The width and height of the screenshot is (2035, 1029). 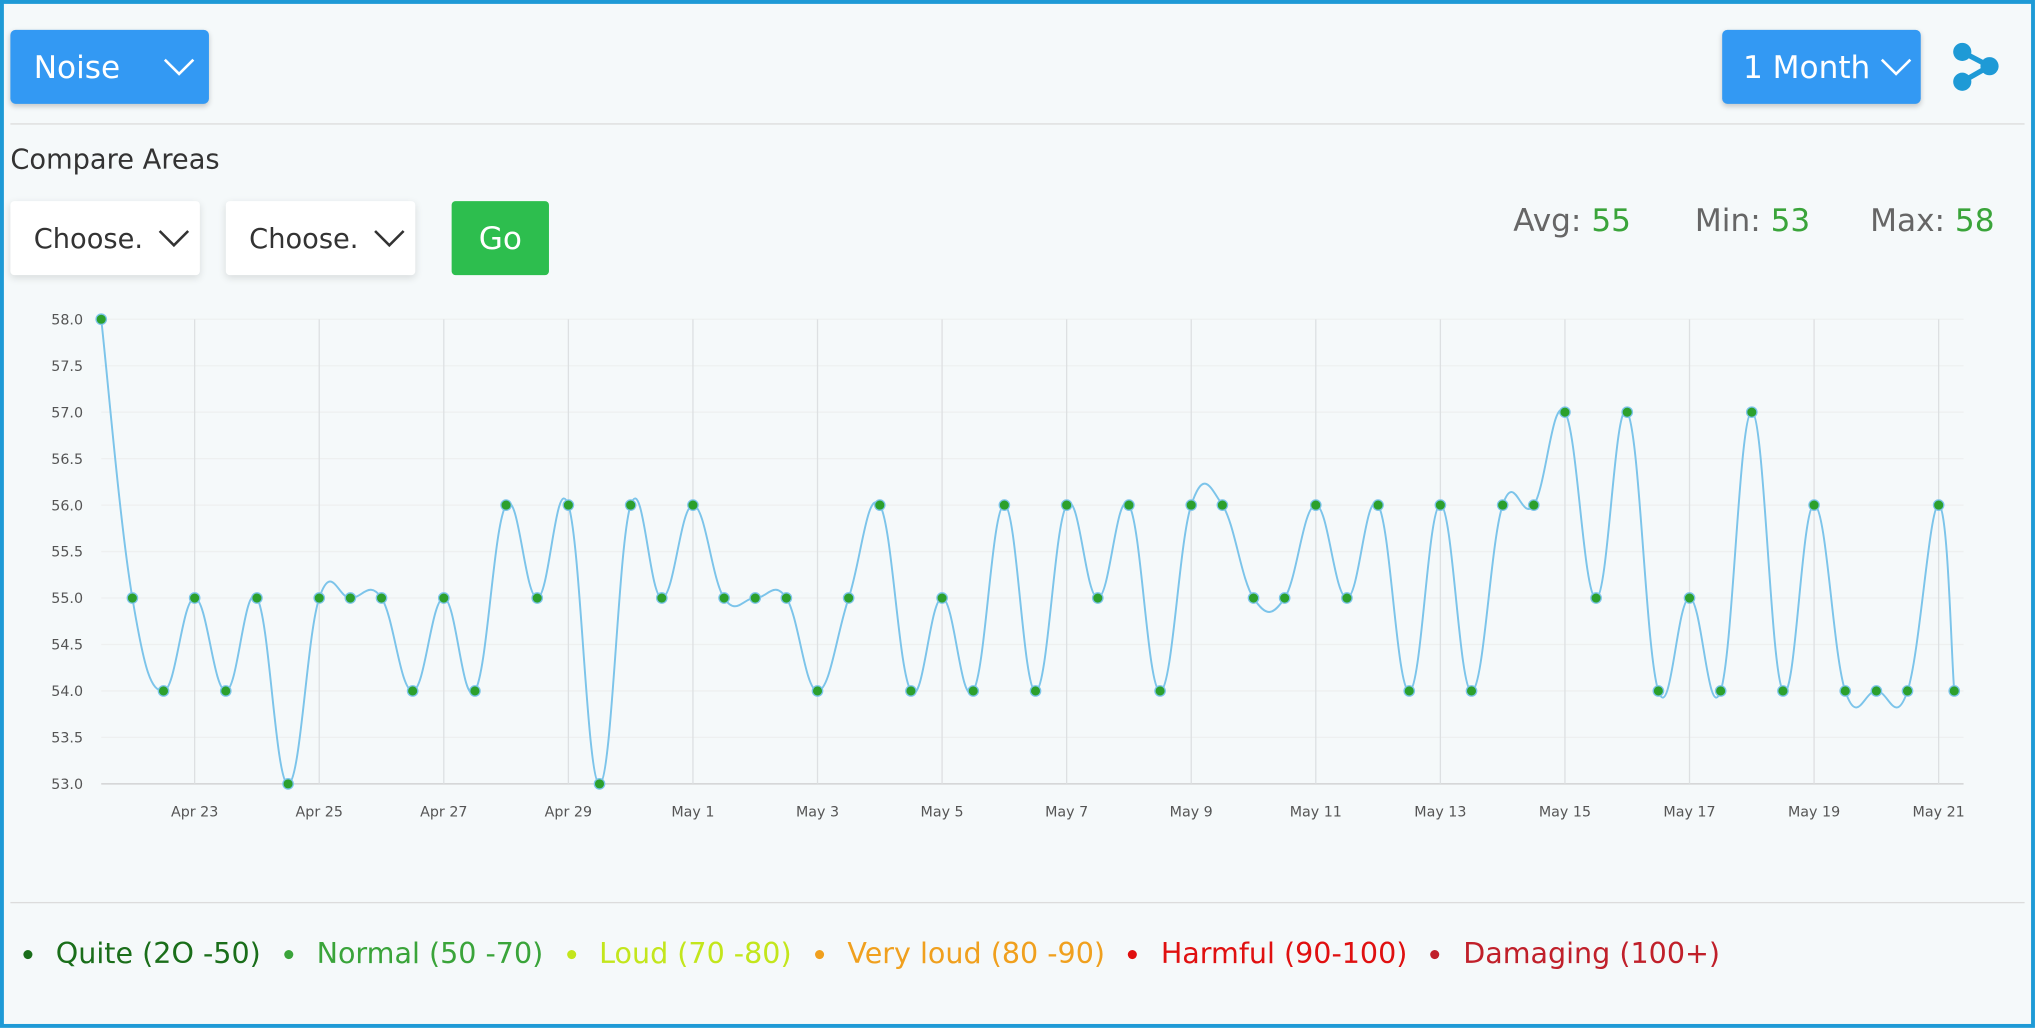 I want to click on area2-dropdown: Choose., so click(x=320, y=238).